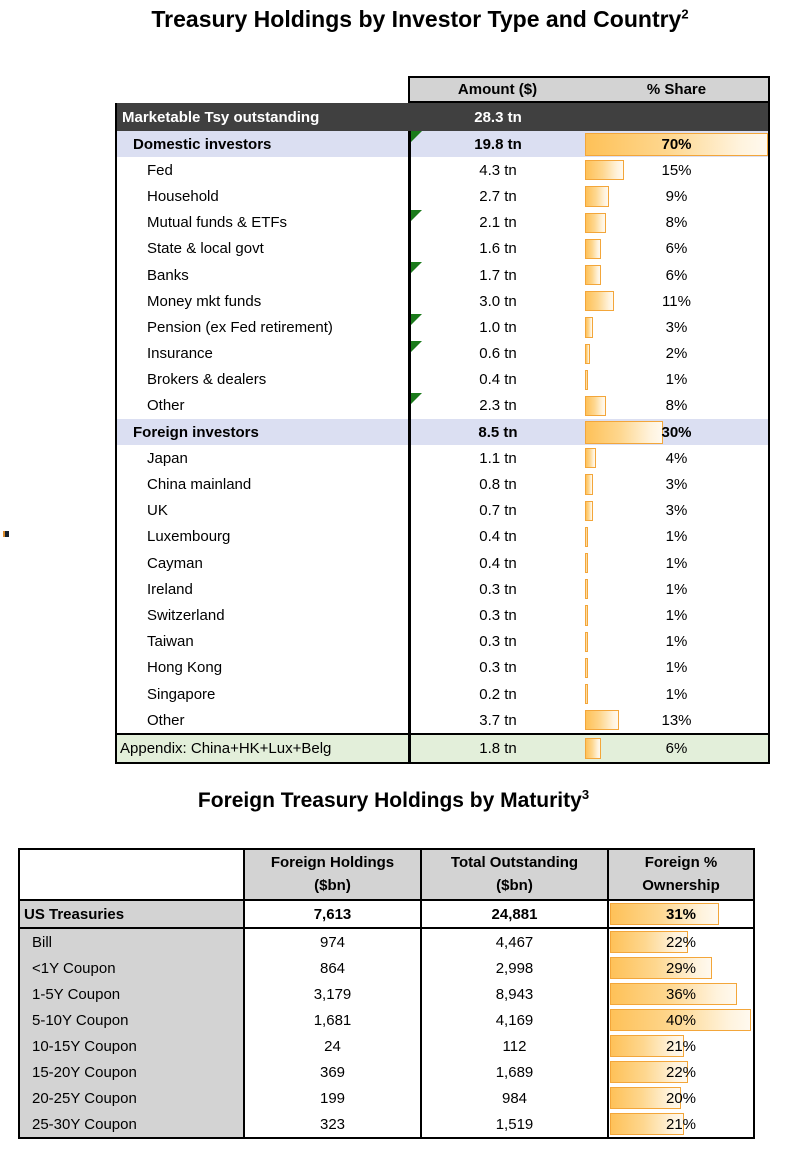 Image resolution: width=787 pixels, height=1155 pixels. What do you see at coordinates (442, 248) in the screenshot?
I see `table-row: State & local govt 1.6 tn 6%` at bounding box center [442, 248].